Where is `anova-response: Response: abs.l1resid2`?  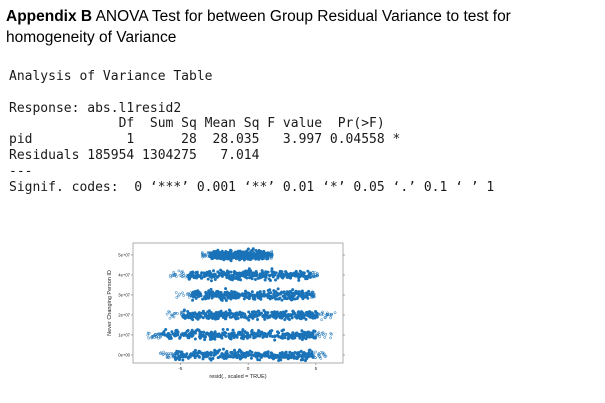 anova-response: Response: abs.l1resid2 is located at coordinates (95, 108).